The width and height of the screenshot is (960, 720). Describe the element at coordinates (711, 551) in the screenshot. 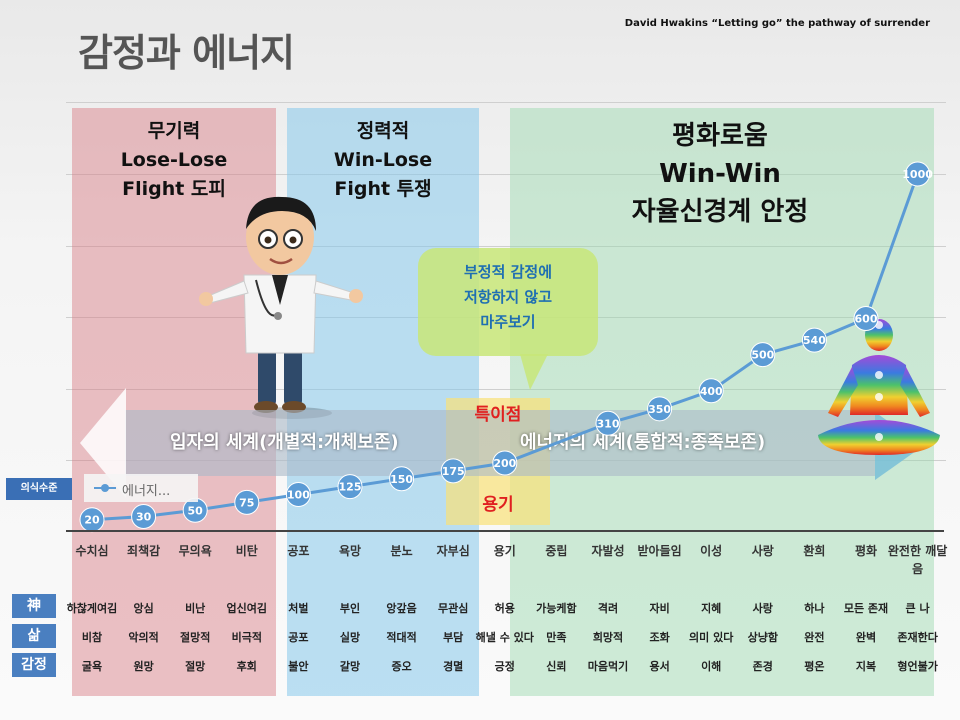

I see `category-label: 이성` at that location.